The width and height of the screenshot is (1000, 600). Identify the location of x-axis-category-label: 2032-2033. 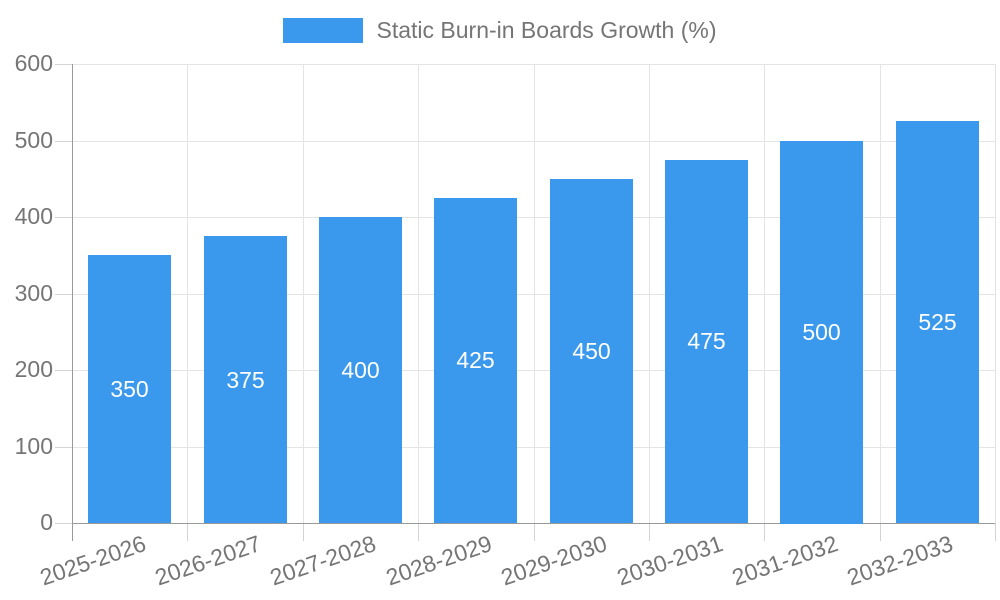
(900, 560).